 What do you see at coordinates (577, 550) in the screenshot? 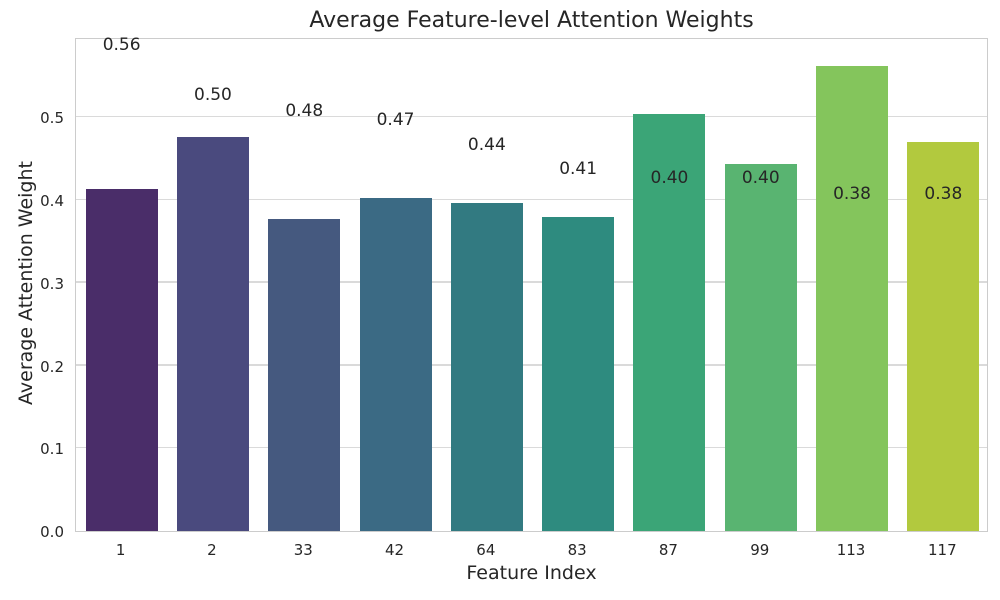
I see `x-tick-label: 83` at bounding box center [577, 550].